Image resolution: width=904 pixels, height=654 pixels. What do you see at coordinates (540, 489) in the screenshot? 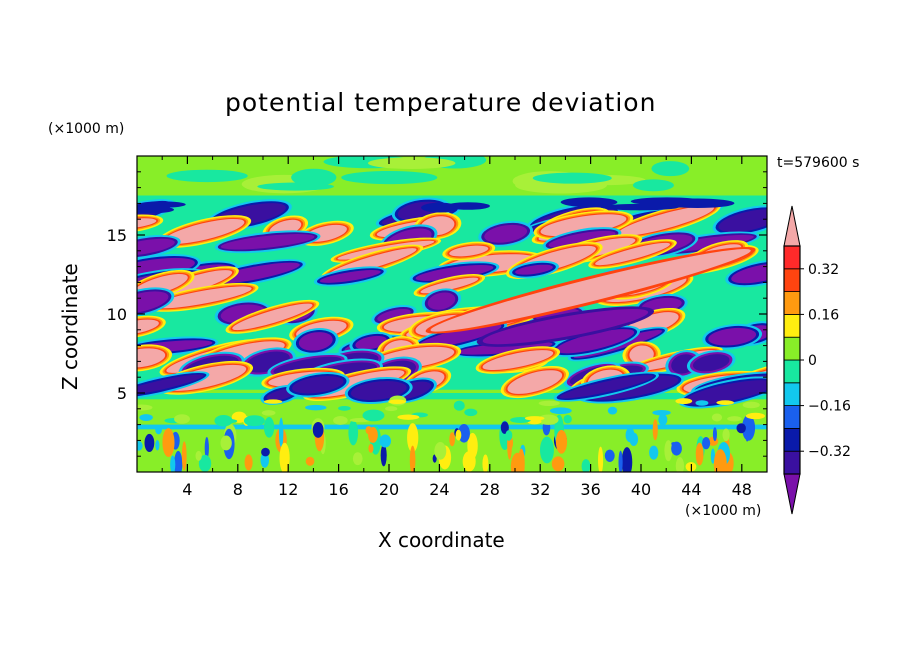
I see `x-tick-label: 32` at bounding box center [540, 489].